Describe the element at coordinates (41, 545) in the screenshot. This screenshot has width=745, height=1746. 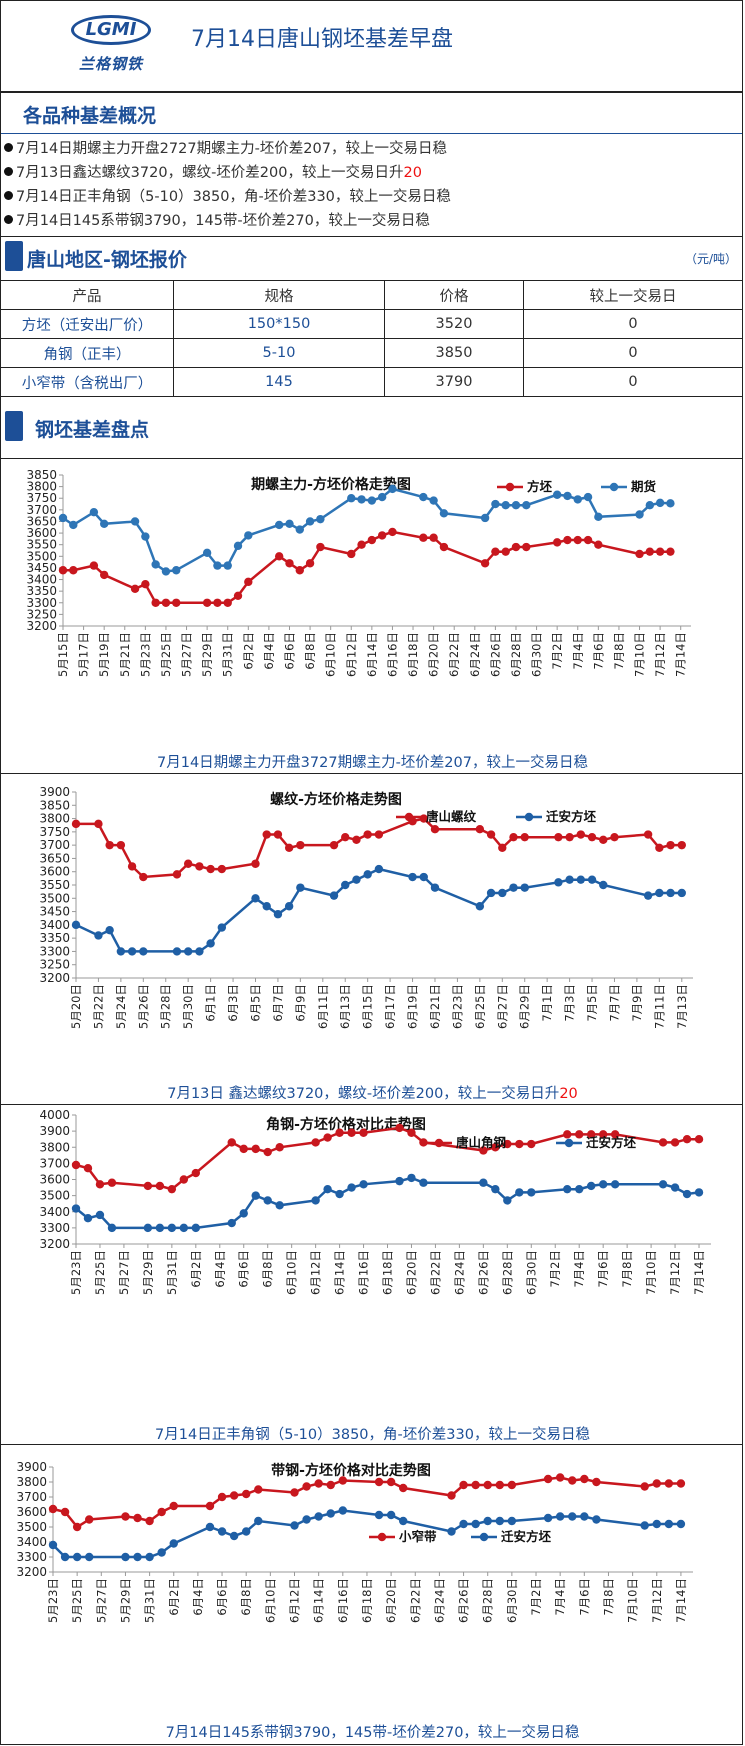
I see `y-tick-label: 3550` at that location.